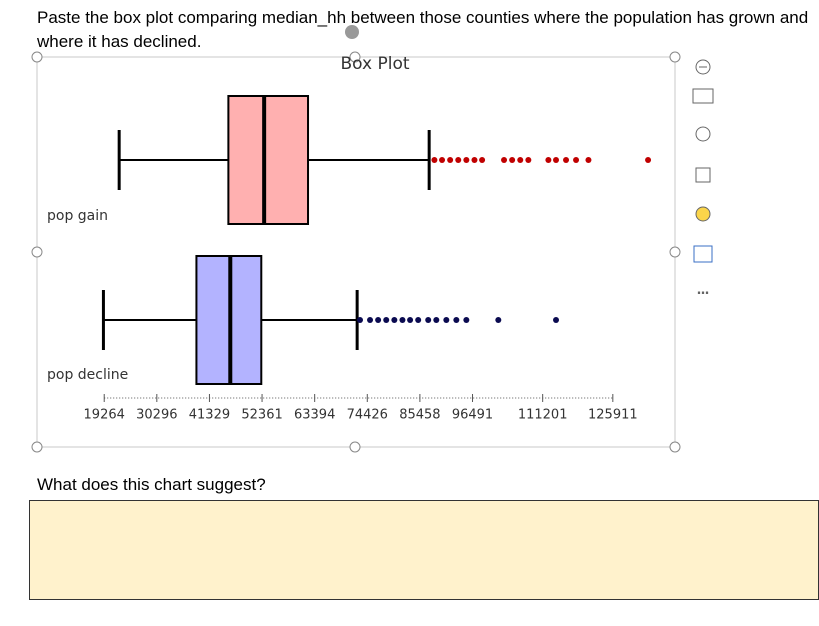 The height and width of the screenshot is (626, 819). I want to click on x-tick-label: 41329, so click(209, 415).